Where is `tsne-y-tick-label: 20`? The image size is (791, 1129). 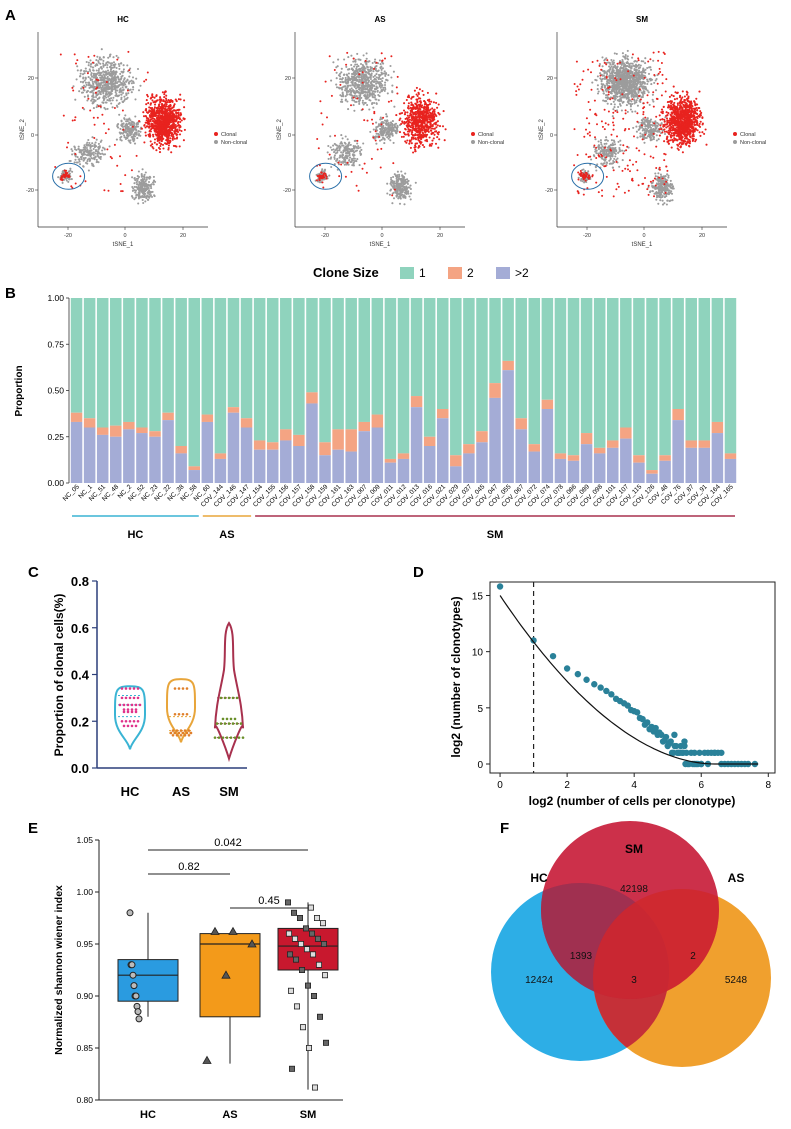 tsne-y-tick-label: 20 is located at coordinates (31, 79).